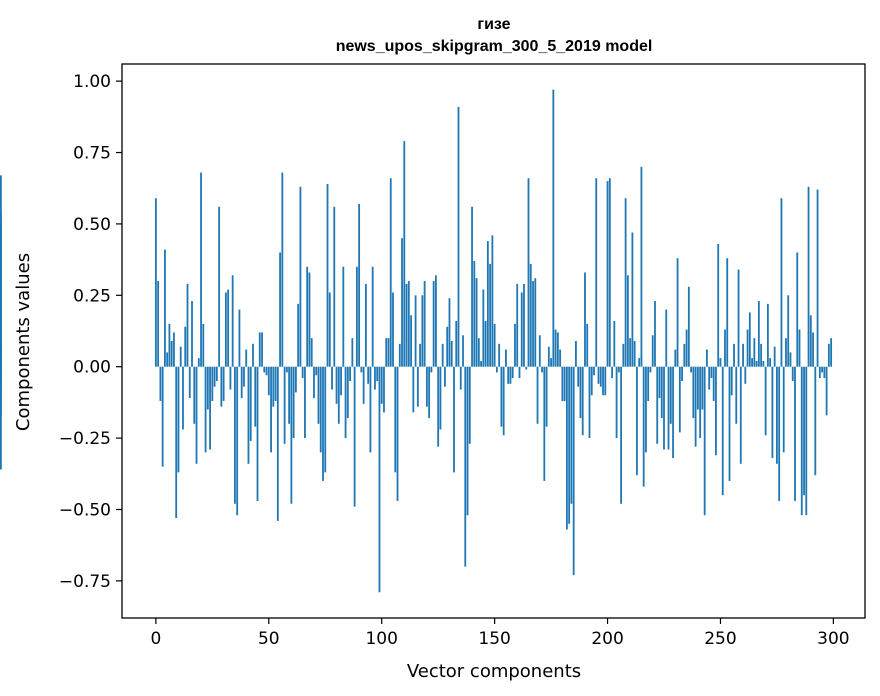 The height and width of the screenshot is (696, 880). What do you see at coordinates (92, 225) in the screenshot?
I see `y-tick-label: 0.50` at bounding box center [92, 225].